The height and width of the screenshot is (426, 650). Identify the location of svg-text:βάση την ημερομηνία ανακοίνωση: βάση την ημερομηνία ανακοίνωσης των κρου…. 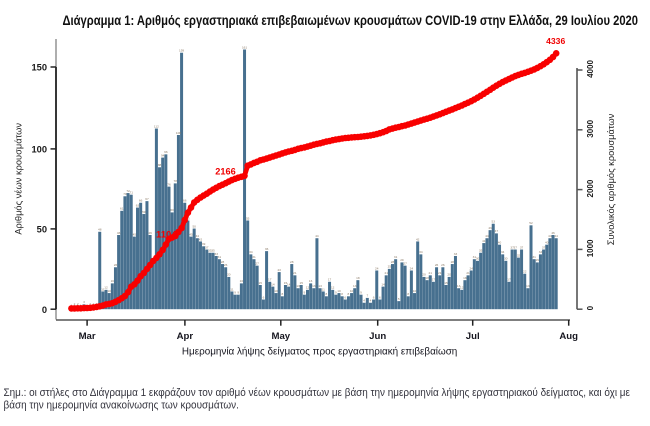
(121, 405).